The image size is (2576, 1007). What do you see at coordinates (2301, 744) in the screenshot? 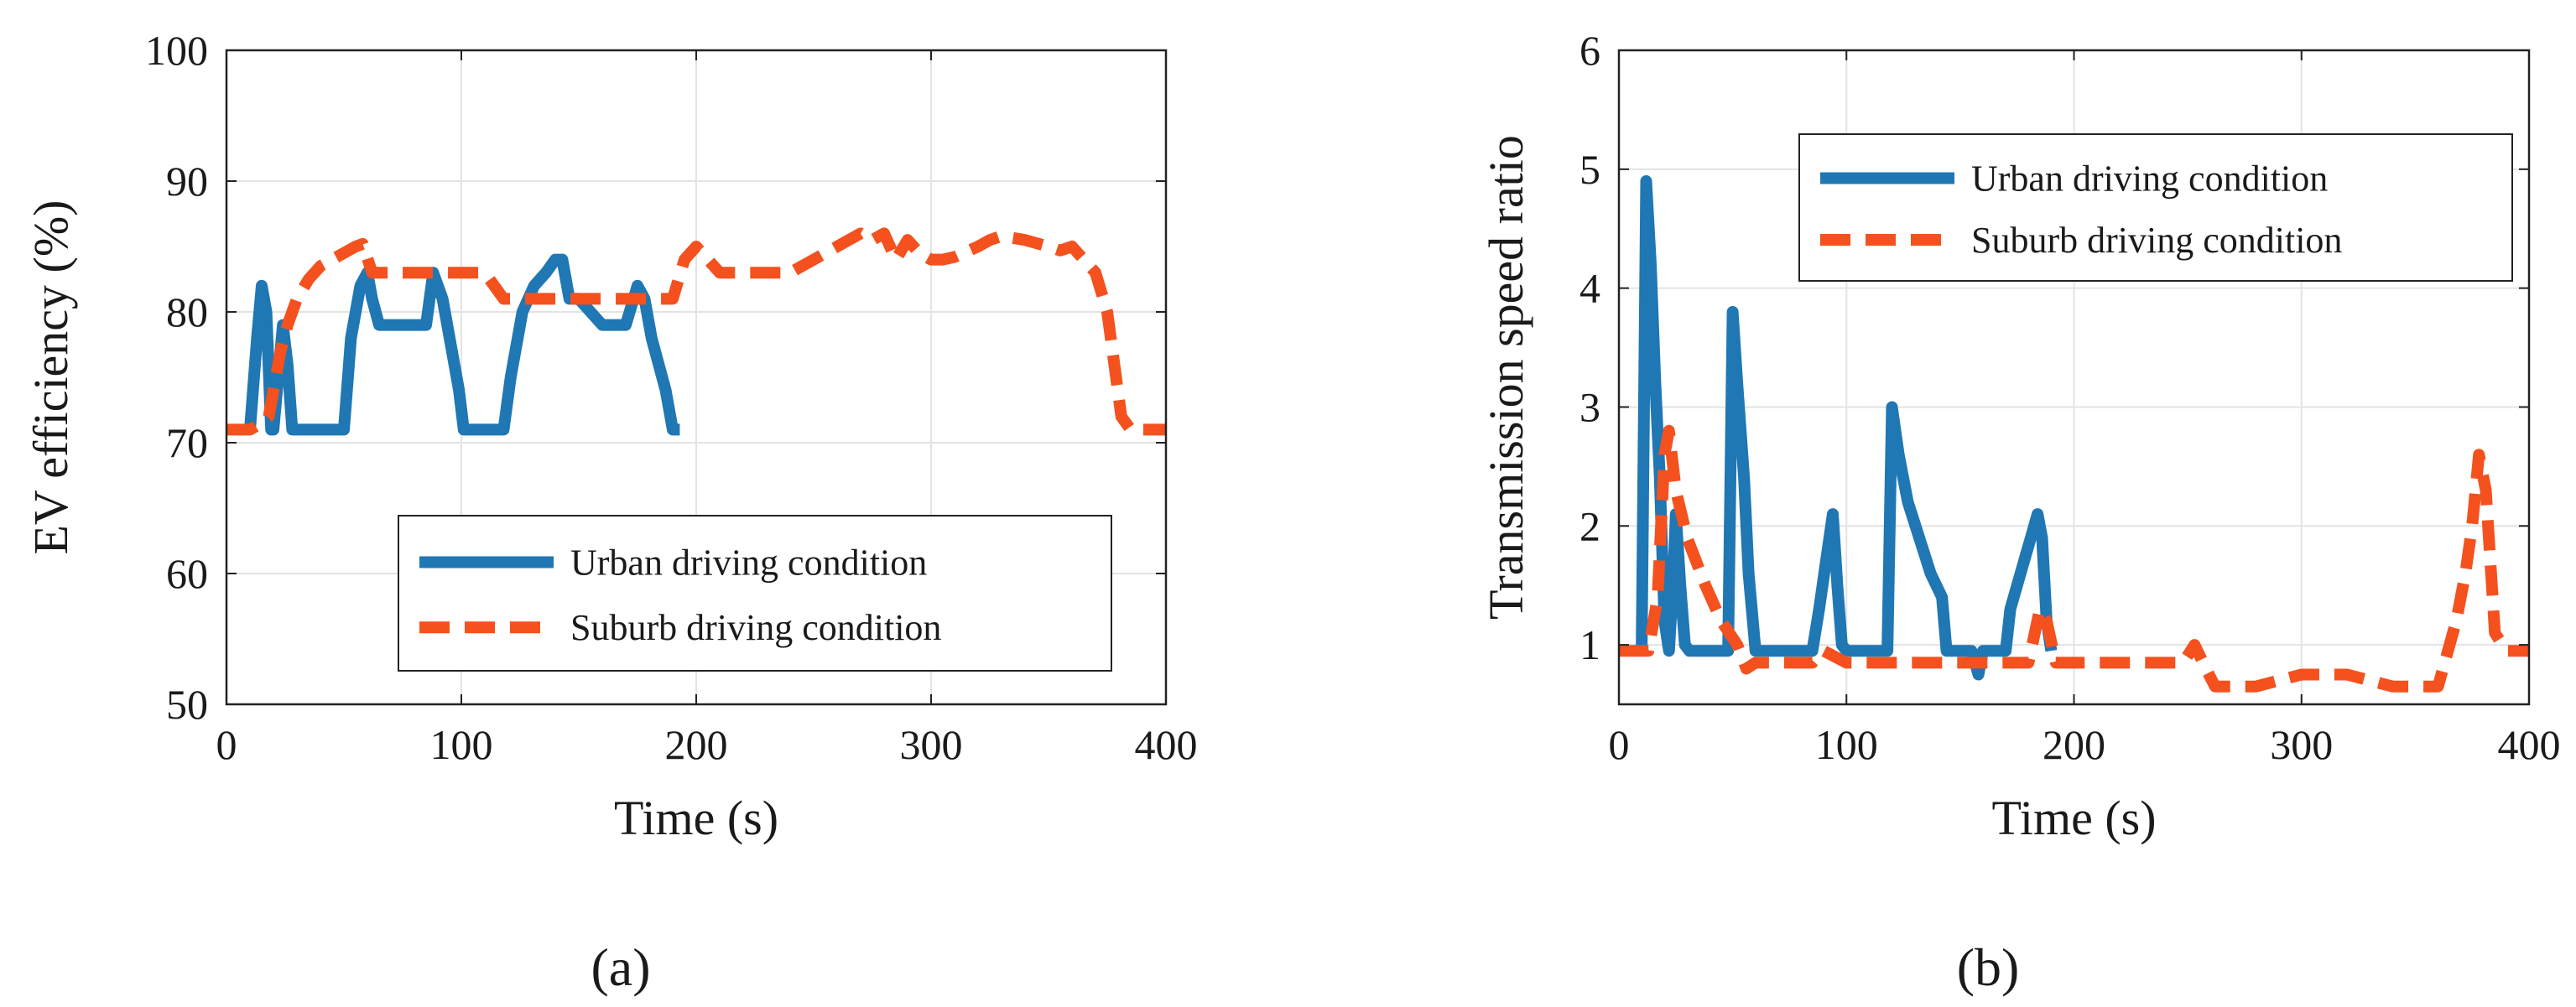
I see `chart-b-x-tick-label: 300` at bounding box center [2301, 744].